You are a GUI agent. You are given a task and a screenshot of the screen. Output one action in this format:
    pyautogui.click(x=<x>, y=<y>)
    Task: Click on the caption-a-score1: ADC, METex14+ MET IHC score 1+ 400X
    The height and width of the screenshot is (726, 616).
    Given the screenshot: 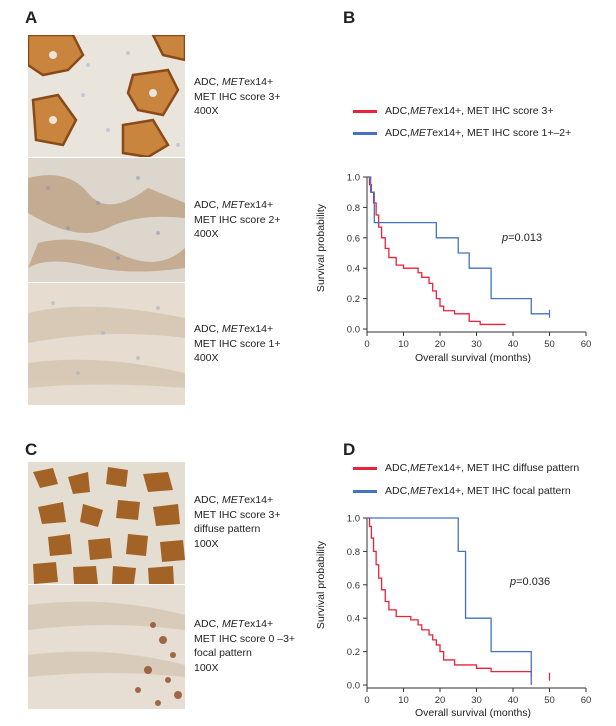 What is the action you would take?
    pyautogui.click(x=237, y=343)
    